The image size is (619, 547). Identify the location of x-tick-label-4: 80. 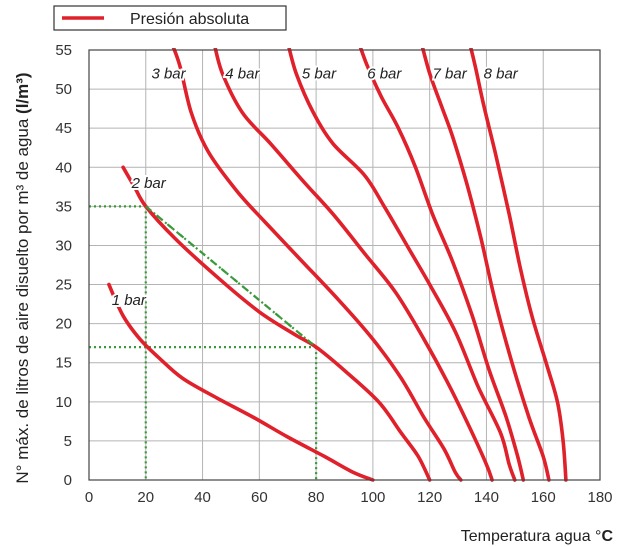
(316, 497).